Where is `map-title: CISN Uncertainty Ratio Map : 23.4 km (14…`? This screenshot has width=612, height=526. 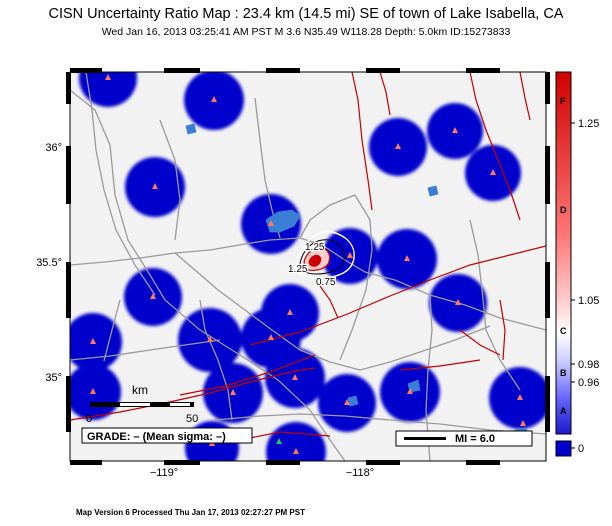 map-title: CISN Uncertainty Ratio Map : 23.4 km (14… is located at coordinates (306, 14).